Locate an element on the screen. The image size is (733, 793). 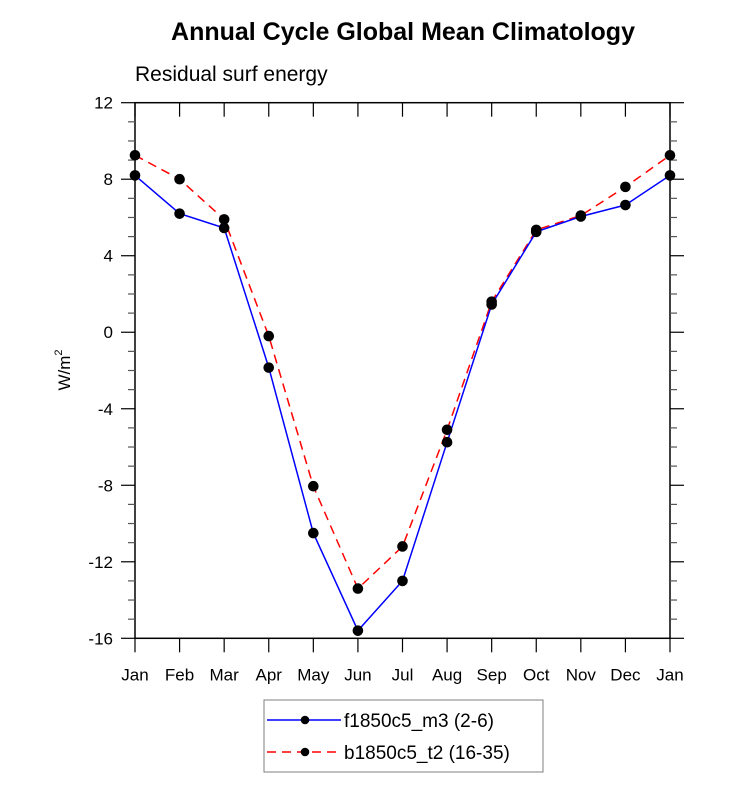
y-tick-label: -8 is located at coordinates (105, 485).